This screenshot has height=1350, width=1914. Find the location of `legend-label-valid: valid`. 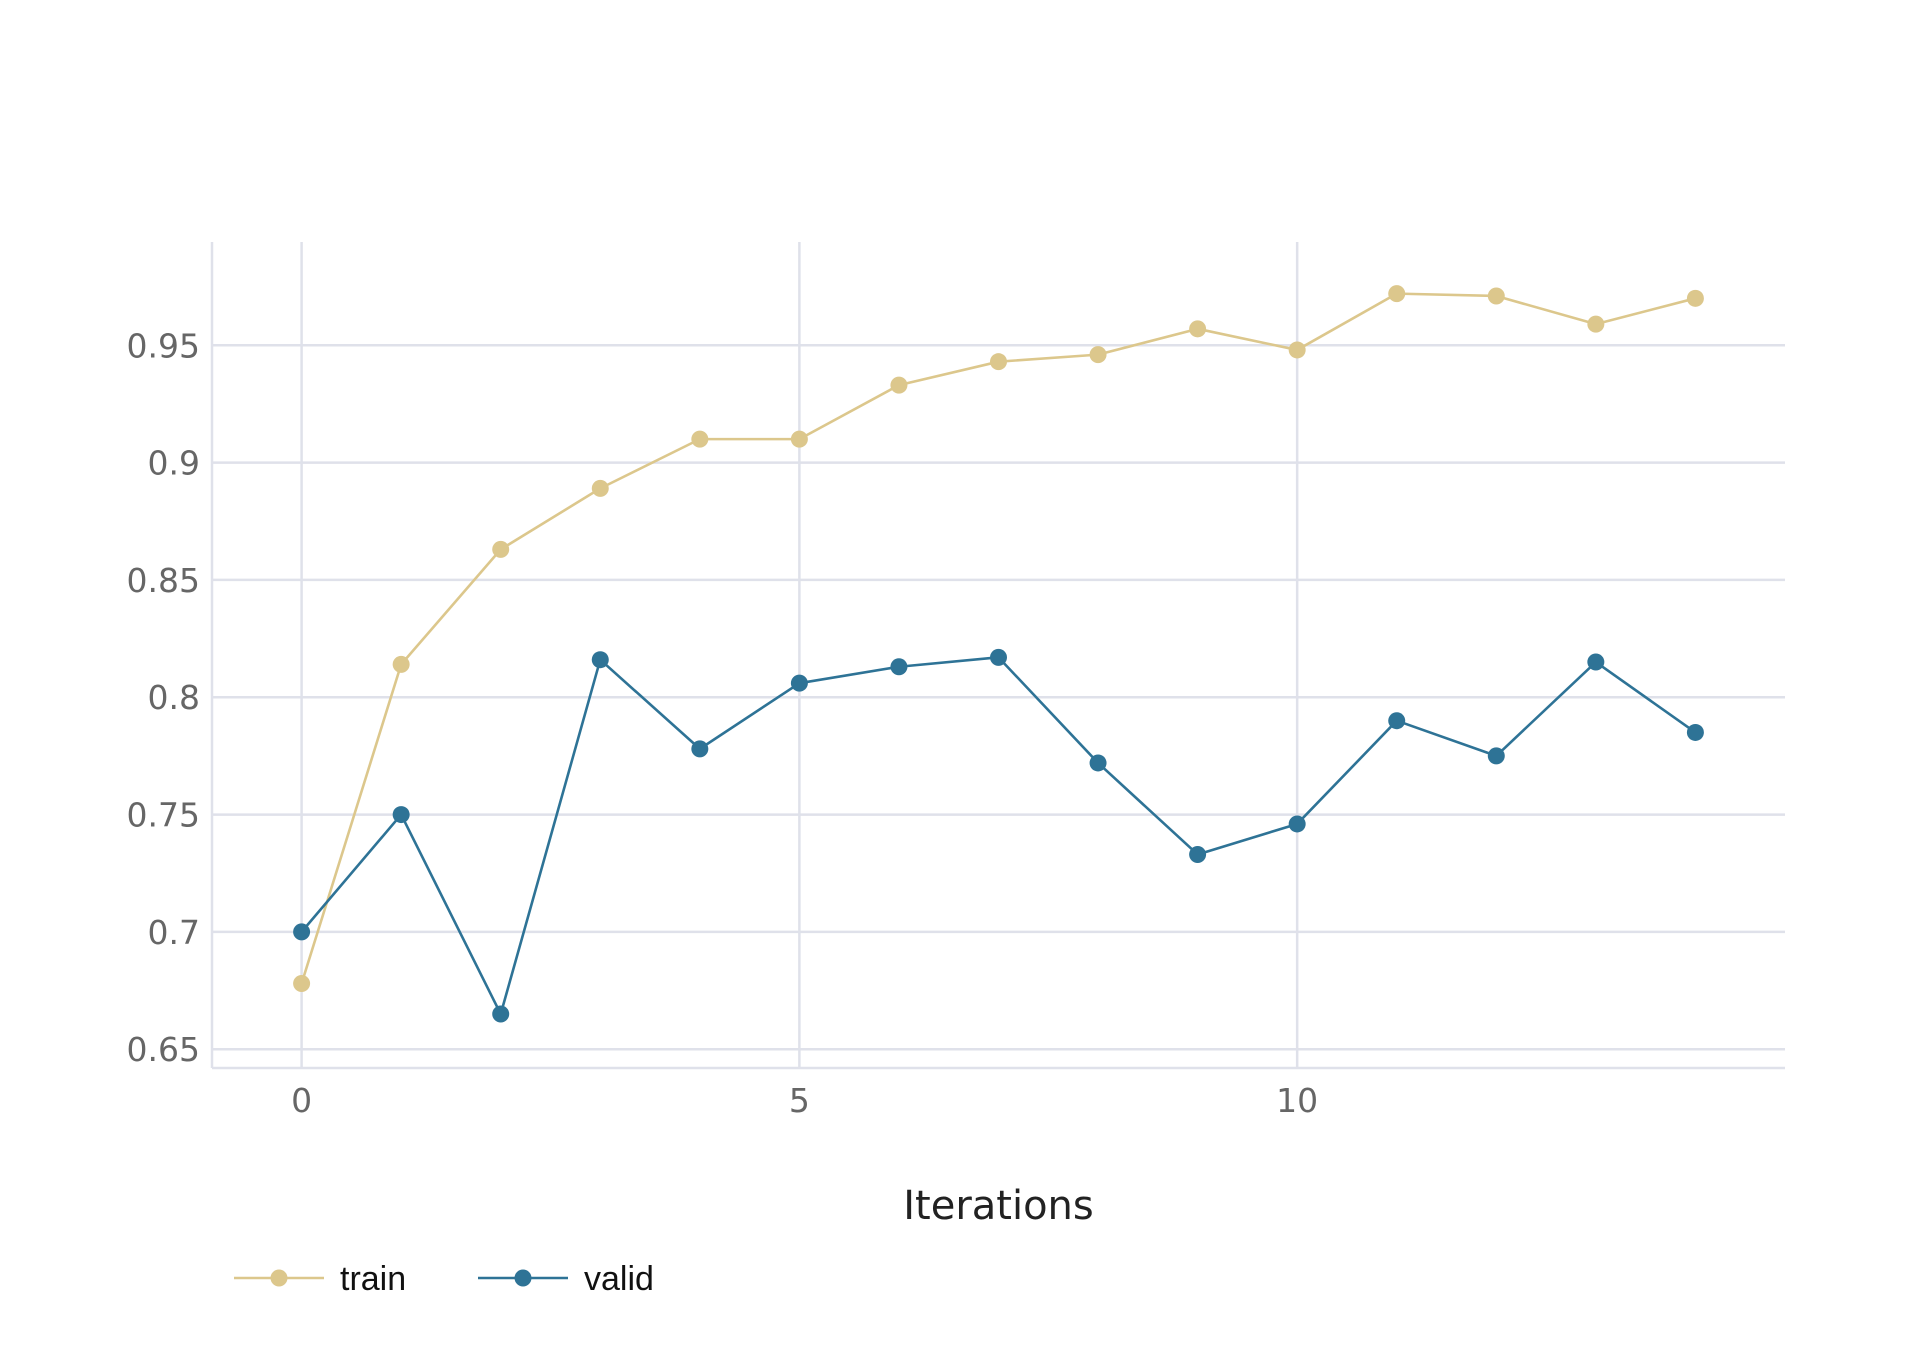

legend-label-valid: valid is located at coordinates (619, 1279).